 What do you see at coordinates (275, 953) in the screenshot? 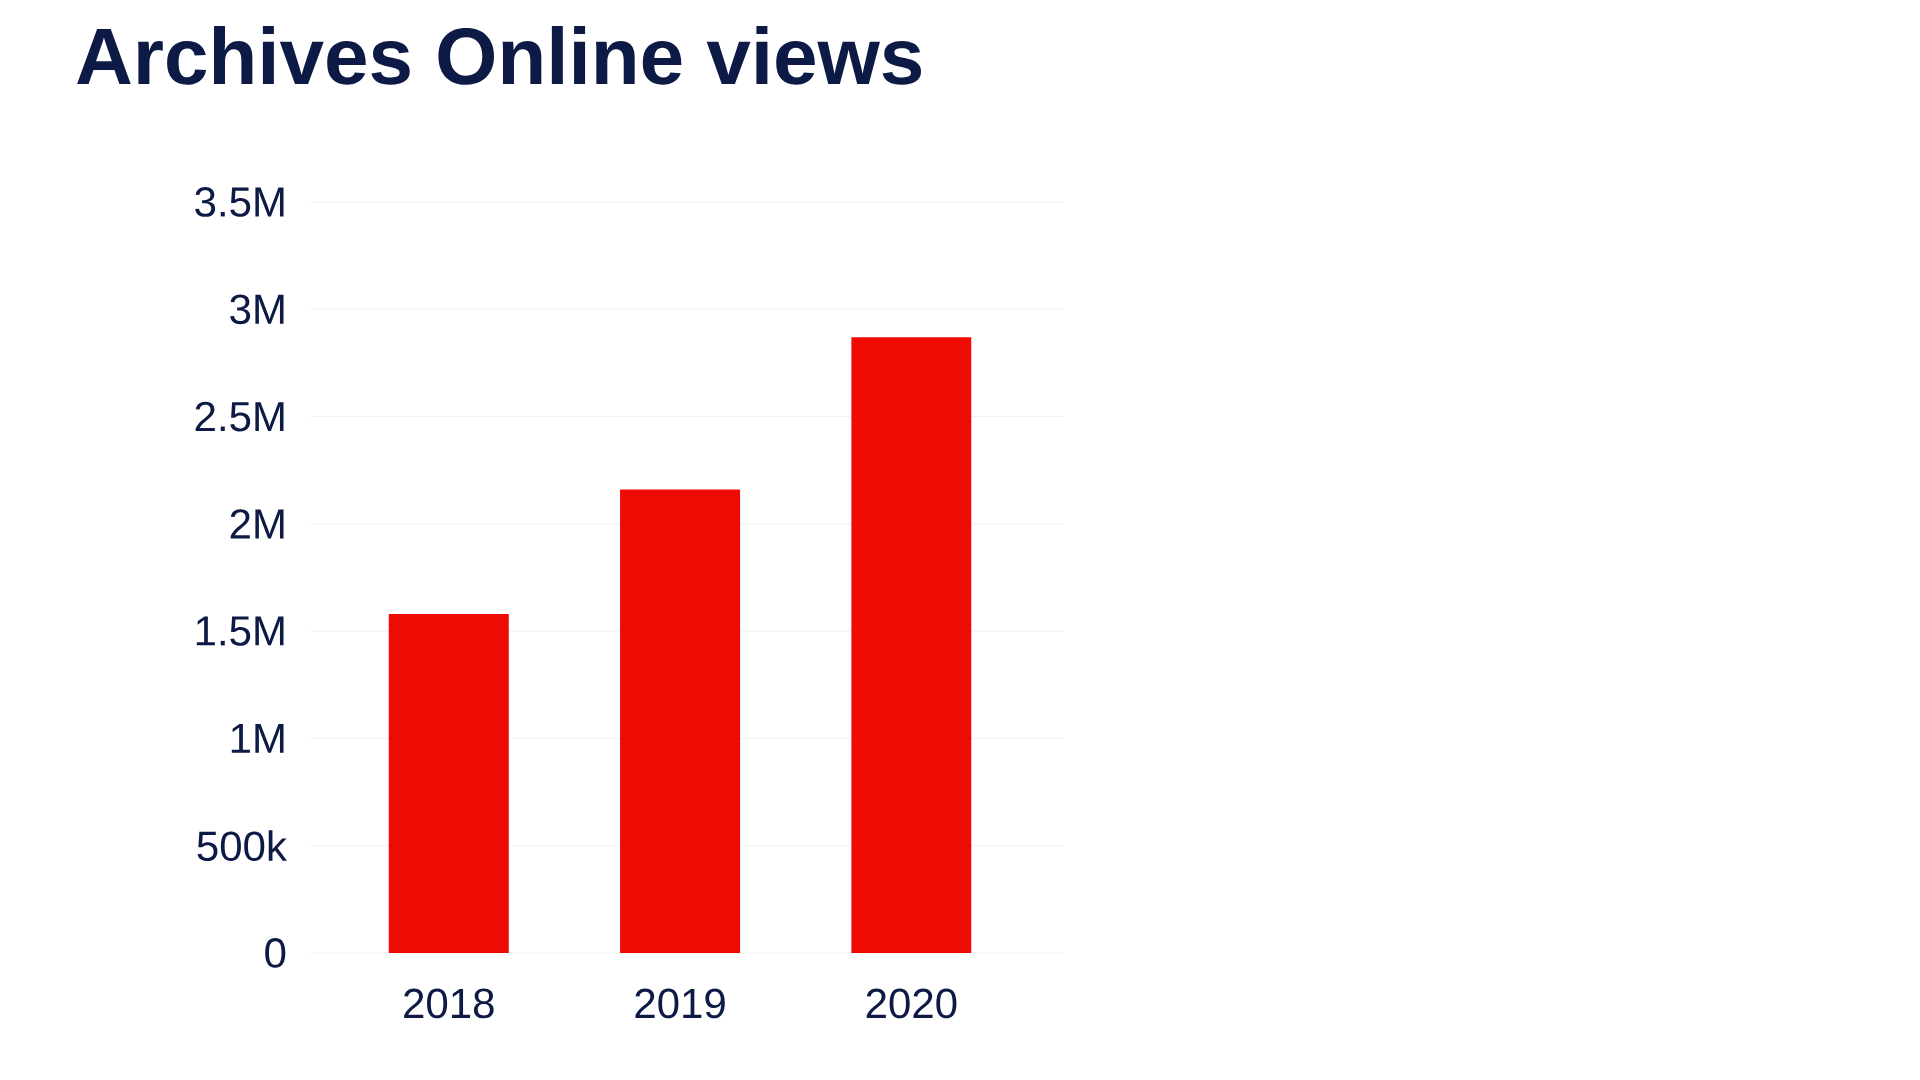
I see `y-tick-label: 0` at bounding box center [275, 953].